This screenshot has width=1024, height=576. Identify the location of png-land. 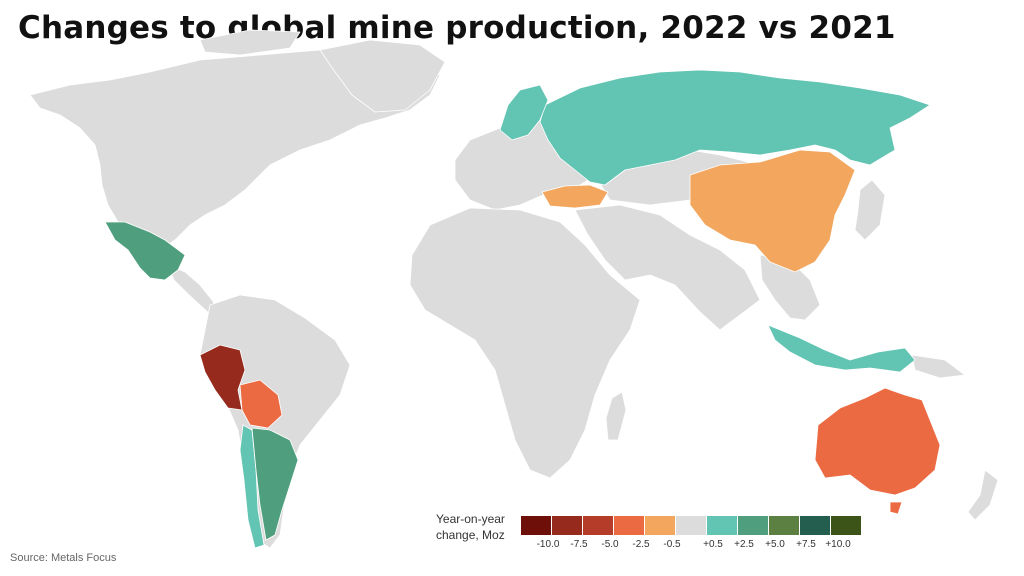
(938, 366).